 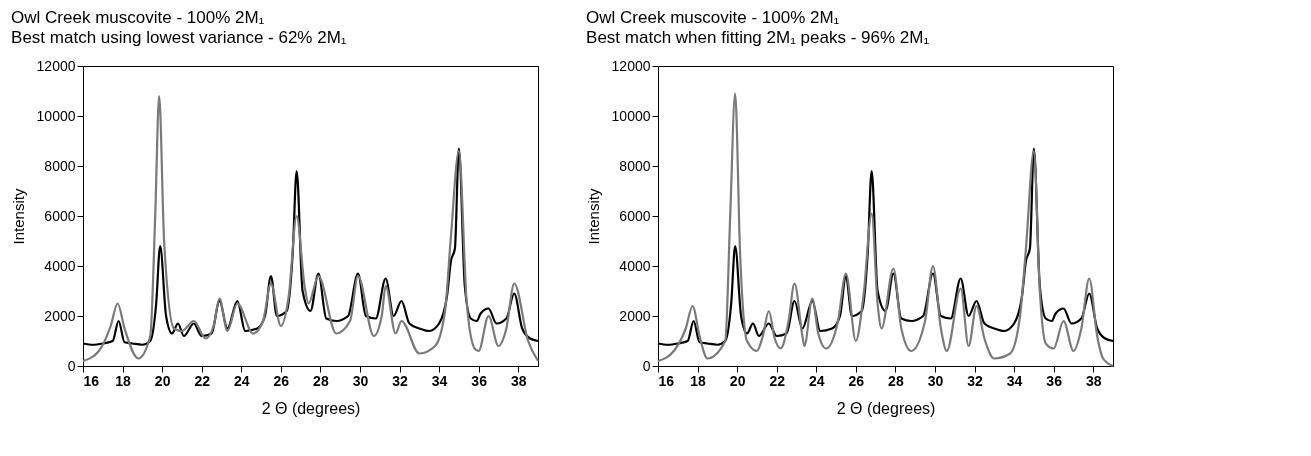 I want to click on chart-subtitle: Best match using lowest variance - 62% 2M₁, so click(x=179, y=37).